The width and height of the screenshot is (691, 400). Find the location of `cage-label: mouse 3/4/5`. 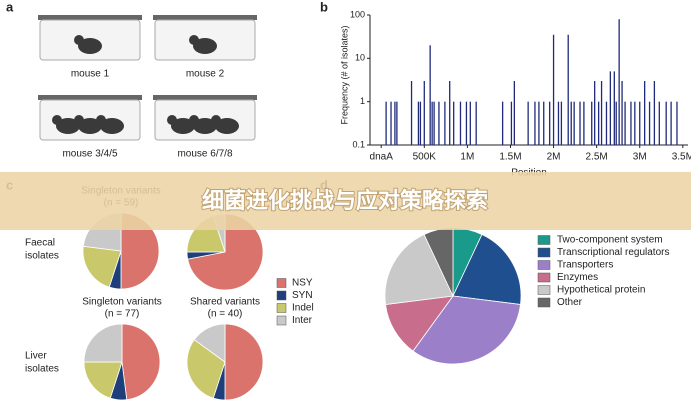

cage-label: mouse 3/4/5 is located at coordinates (89, 154).